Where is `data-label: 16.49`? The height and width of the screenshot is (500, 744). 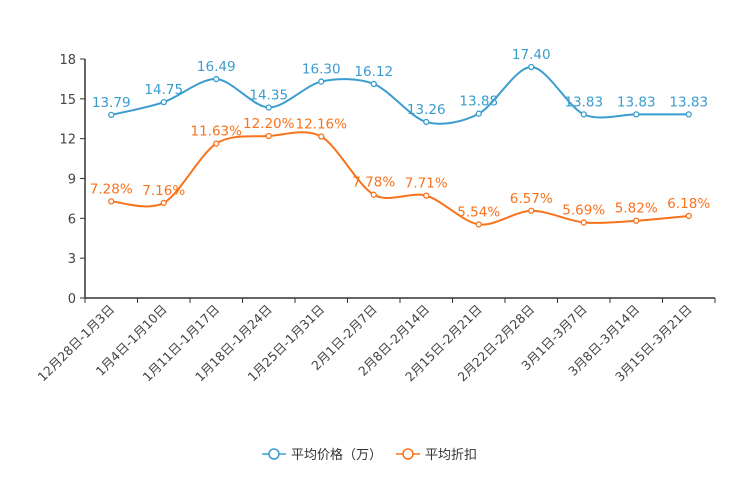 data-label: 16.49 is located at coordinates (216, 67).